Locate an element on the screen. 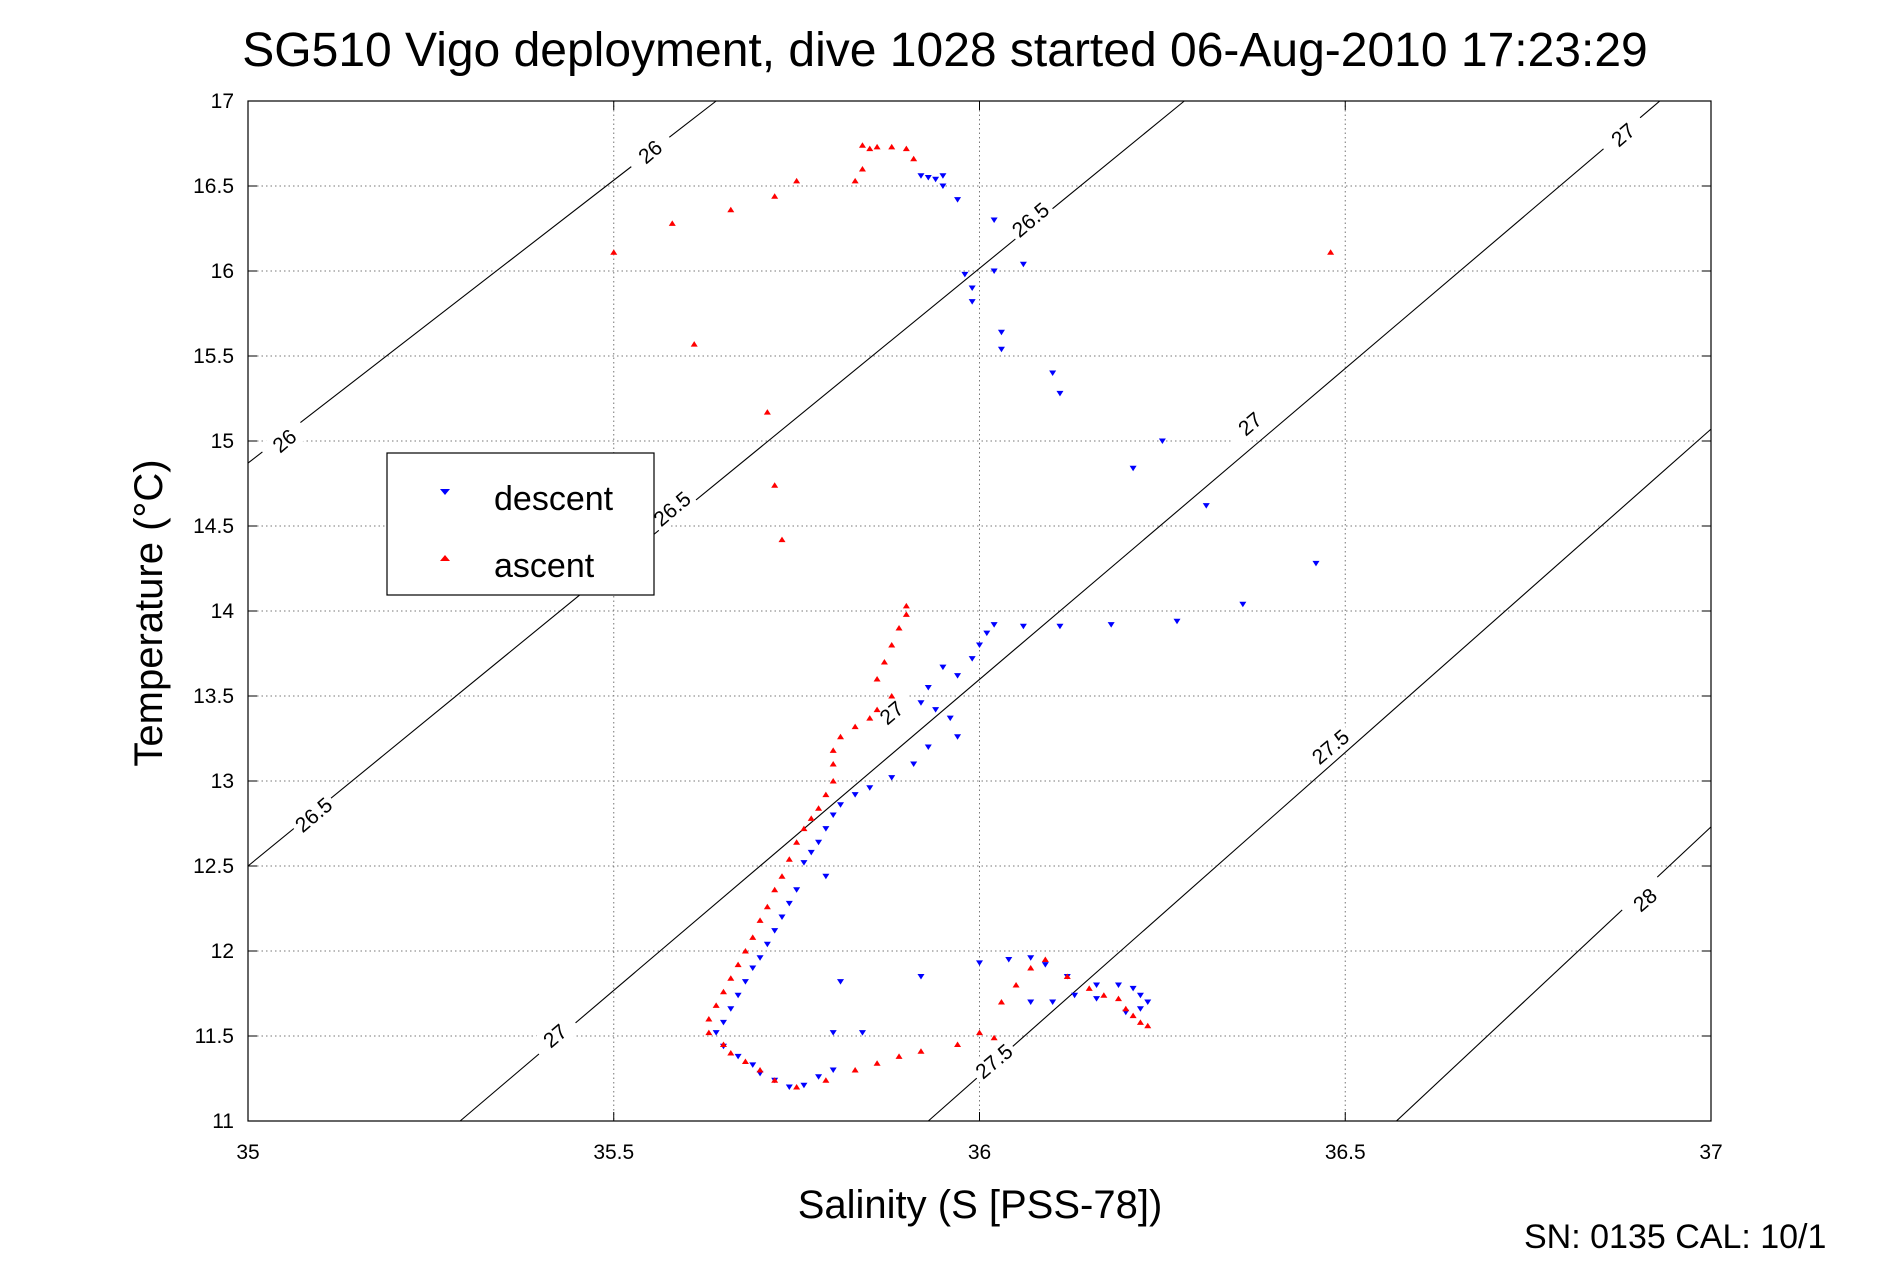  x-tick-label: 35.5 is located at coordinates (613, 1152).